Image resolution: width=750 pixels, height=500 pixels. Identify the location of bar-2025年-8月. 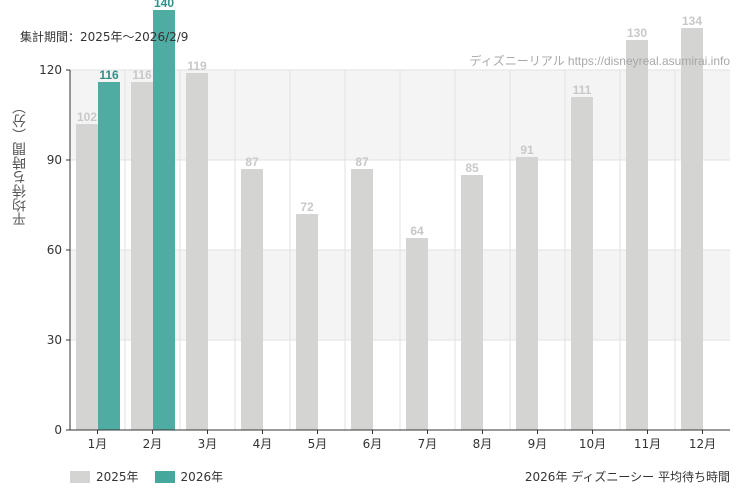
(472, 302).